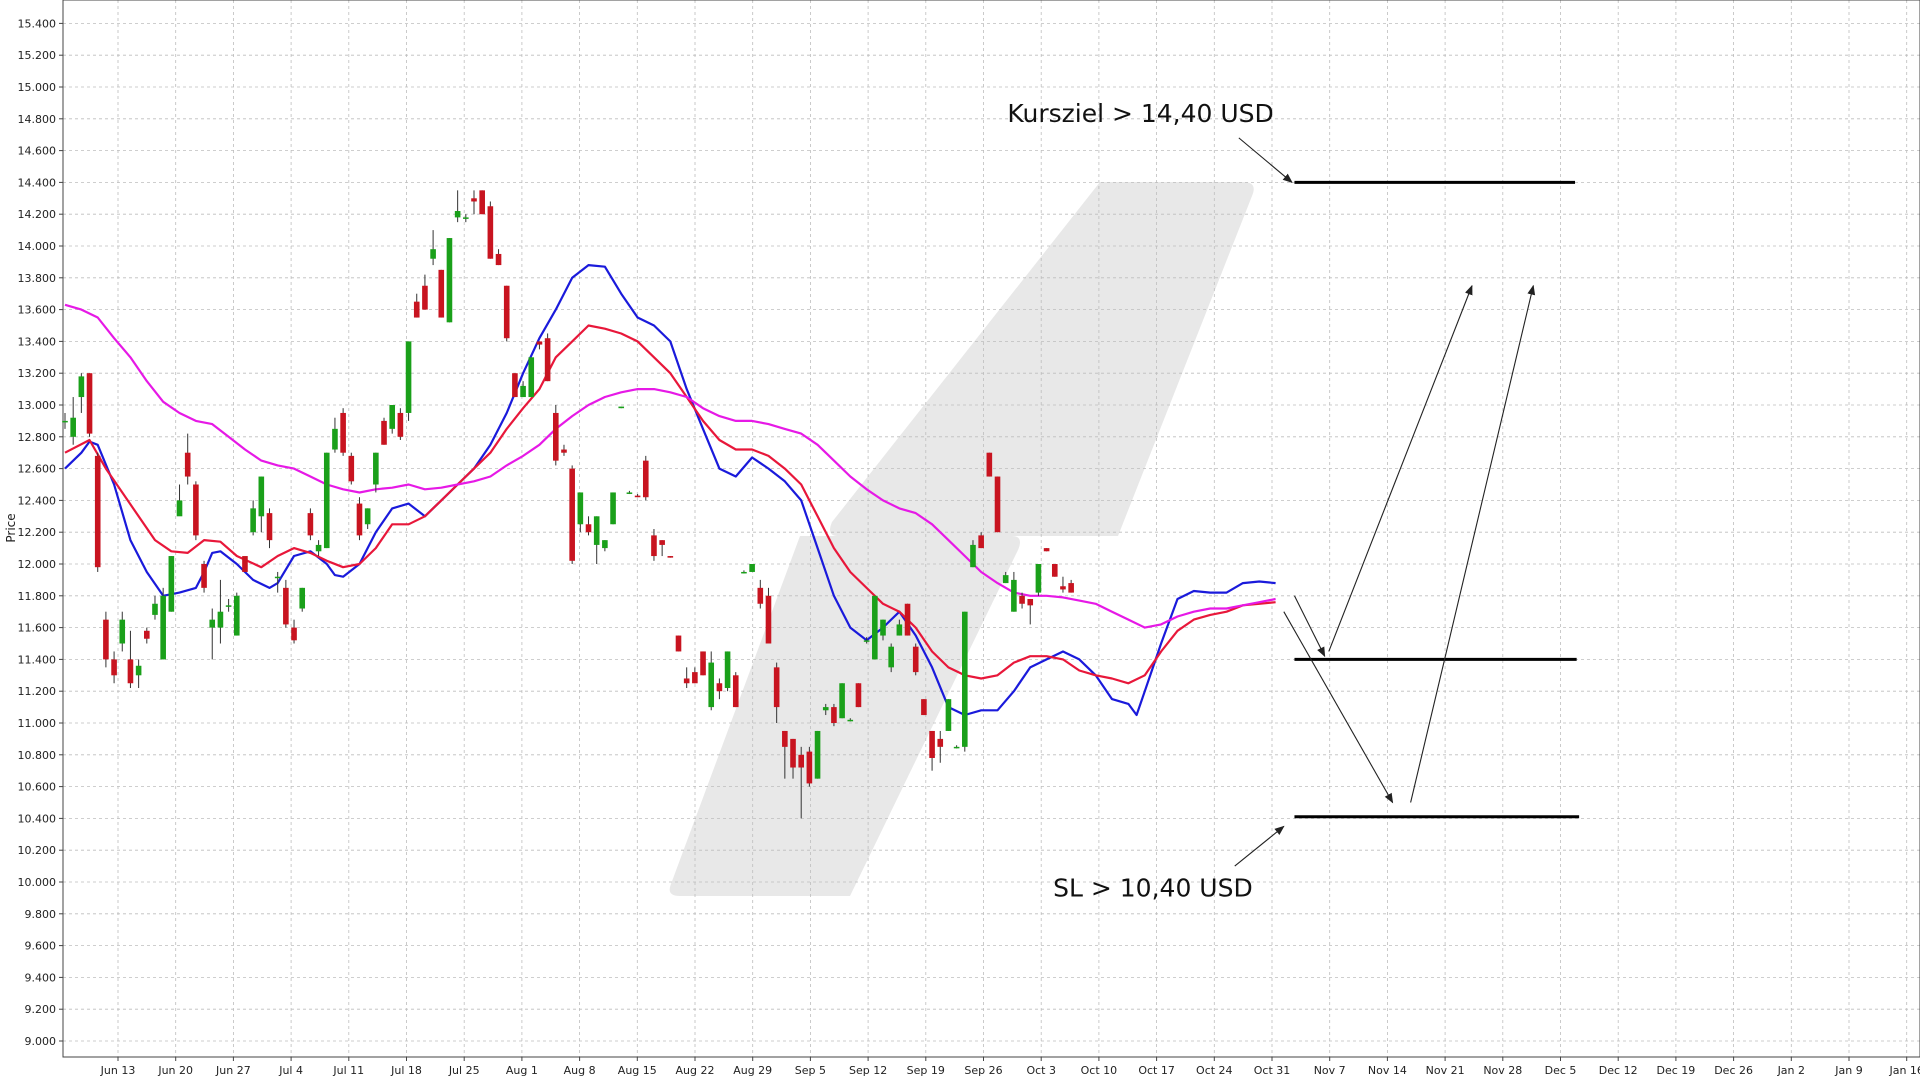 Image resolution: width=1920 pixels, height=1080 pixels. What do you see at coordinates (1041, 1070) in the screenshot?
I see `x-tick-label: Oct 3` at bounding box center [1041, 1070].